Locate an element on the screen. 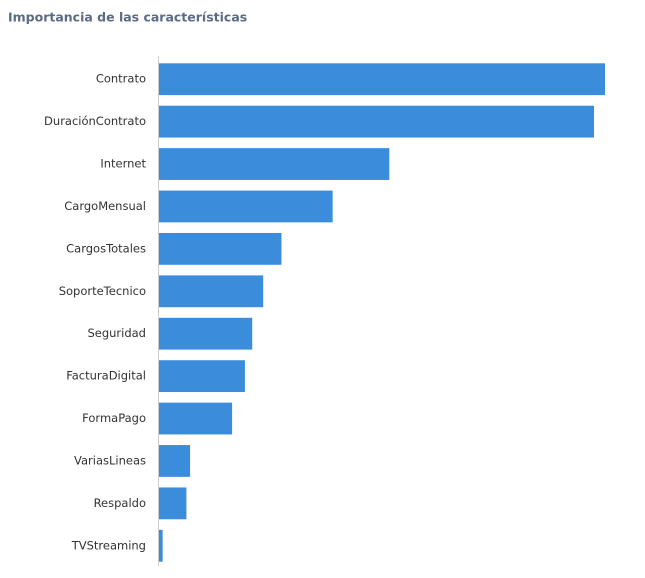 This screenshot has height=578, width=645. y-tick-label: FacturaDigital is located at coordinates (106, 376).